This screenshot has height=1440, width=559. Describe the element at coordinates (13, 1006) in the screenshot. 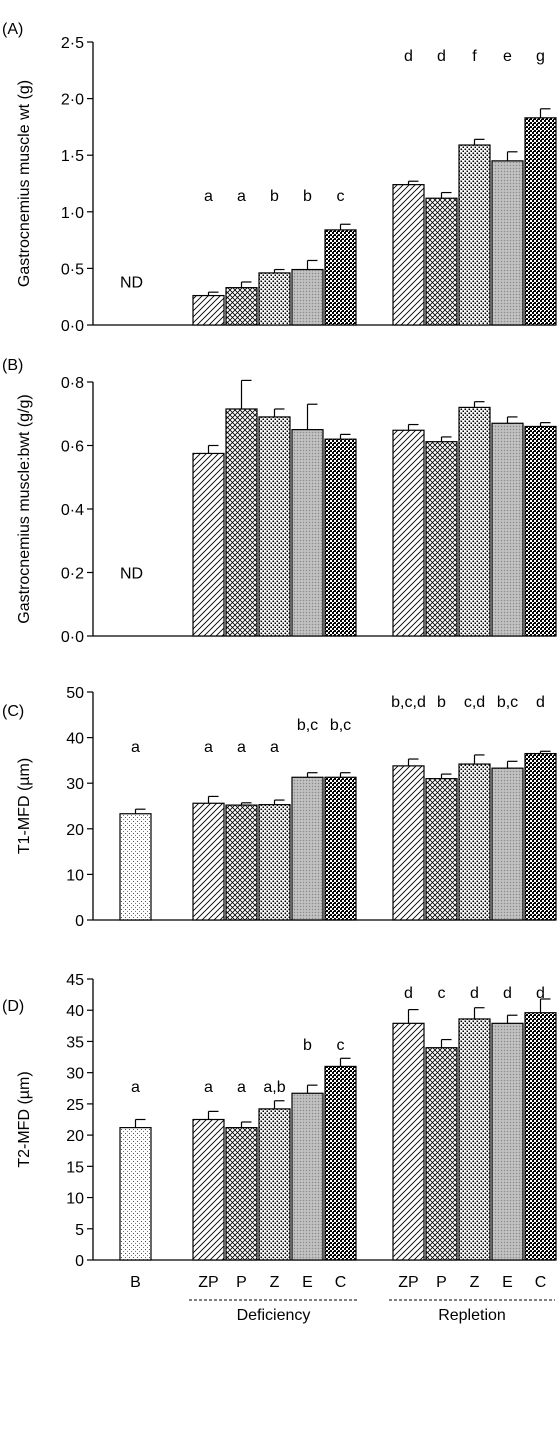

I see `panel-label: (D)` at that location.